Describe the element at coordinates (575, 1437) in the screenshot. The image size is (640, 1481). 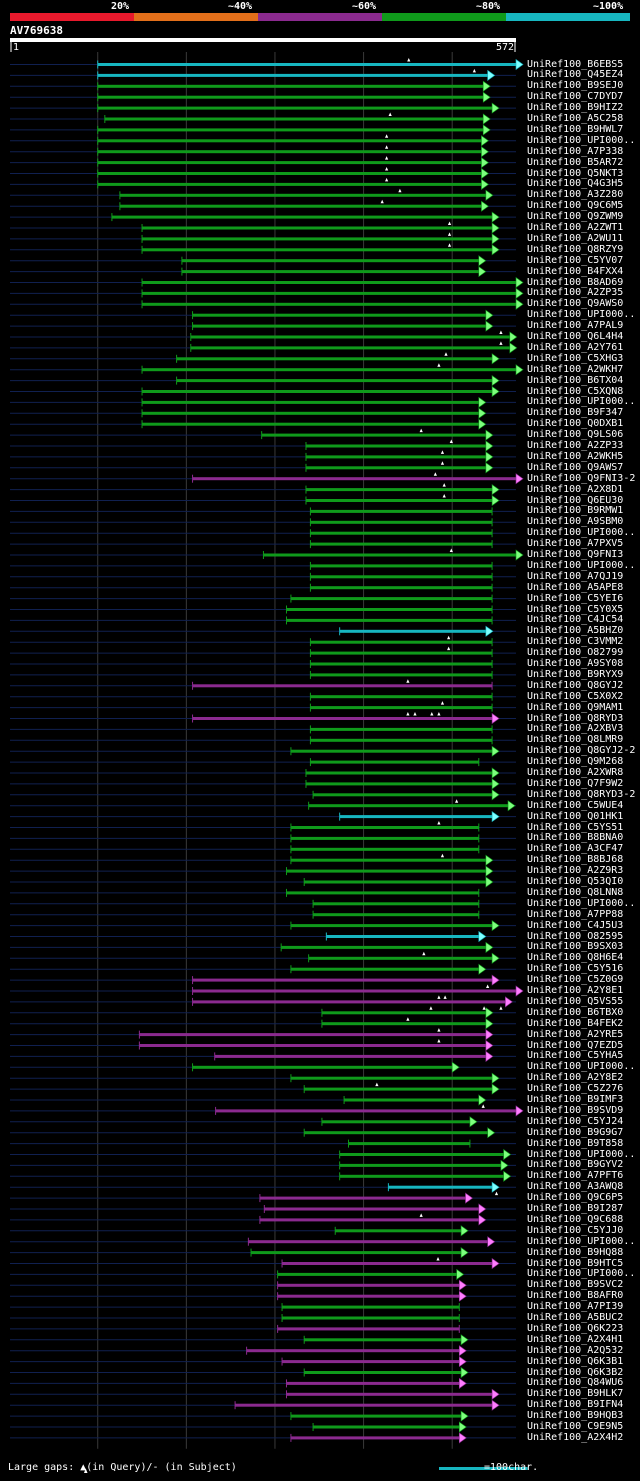
I see `hit-label: UniRef100_A2X4H2` at that location.